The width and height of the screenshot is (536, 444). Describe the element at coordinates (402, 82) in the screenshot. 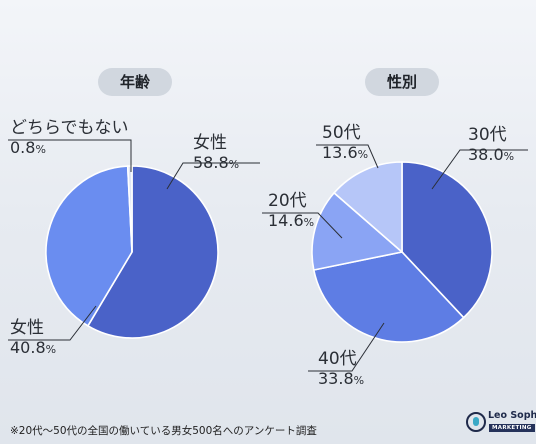

I see `chart-title-gender: 性別` at that location.